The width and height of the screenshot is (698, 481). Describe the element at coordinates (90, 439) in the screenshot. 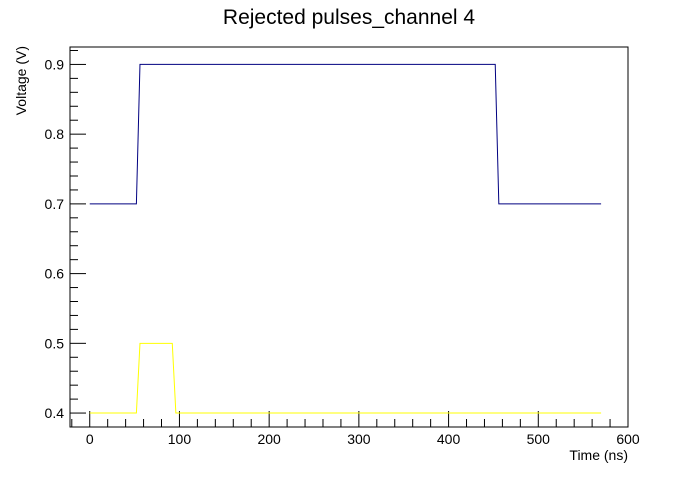

I see `x-tick-label: 0` at that location.